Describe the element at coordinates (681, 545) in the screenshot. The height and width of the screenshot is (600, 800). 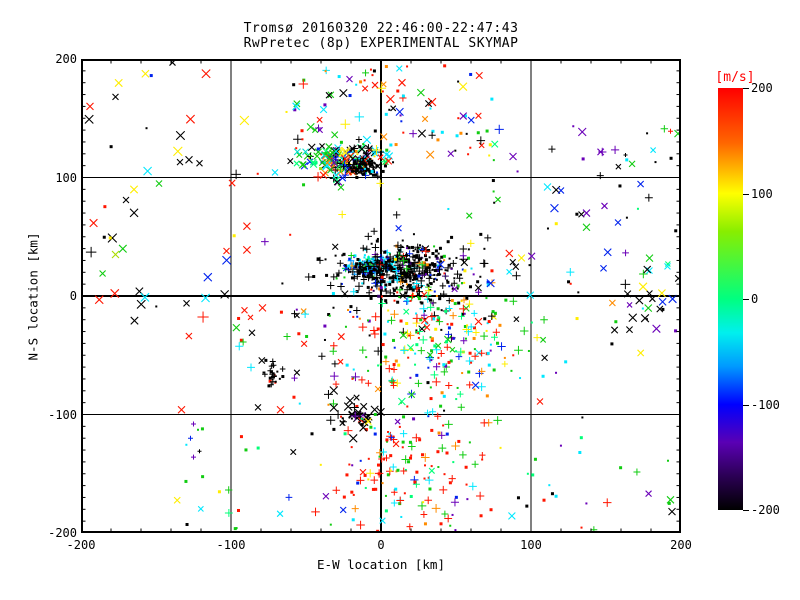
I see `x-tick-label: 200` at that location.